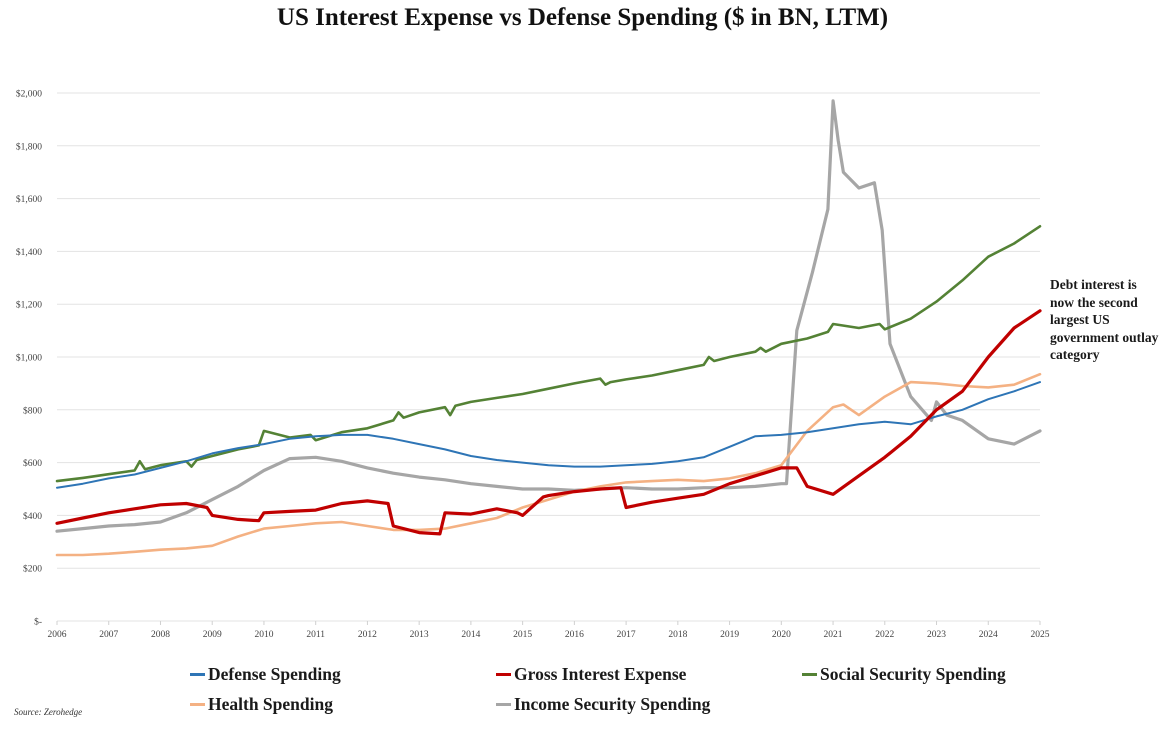 The width and height of the screenshot is (1165, 738). What do you see at coordinates (57, 635) in the screenshot?
I see `x-tick-label: 2006` at bounding box center [57, 635].